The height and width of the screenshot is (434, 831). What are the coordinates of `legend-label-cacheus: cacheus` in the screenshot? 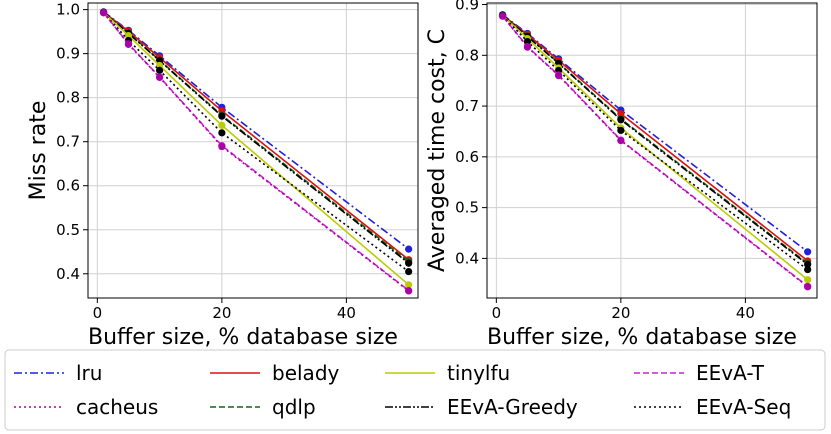 It's located at (117, 407).